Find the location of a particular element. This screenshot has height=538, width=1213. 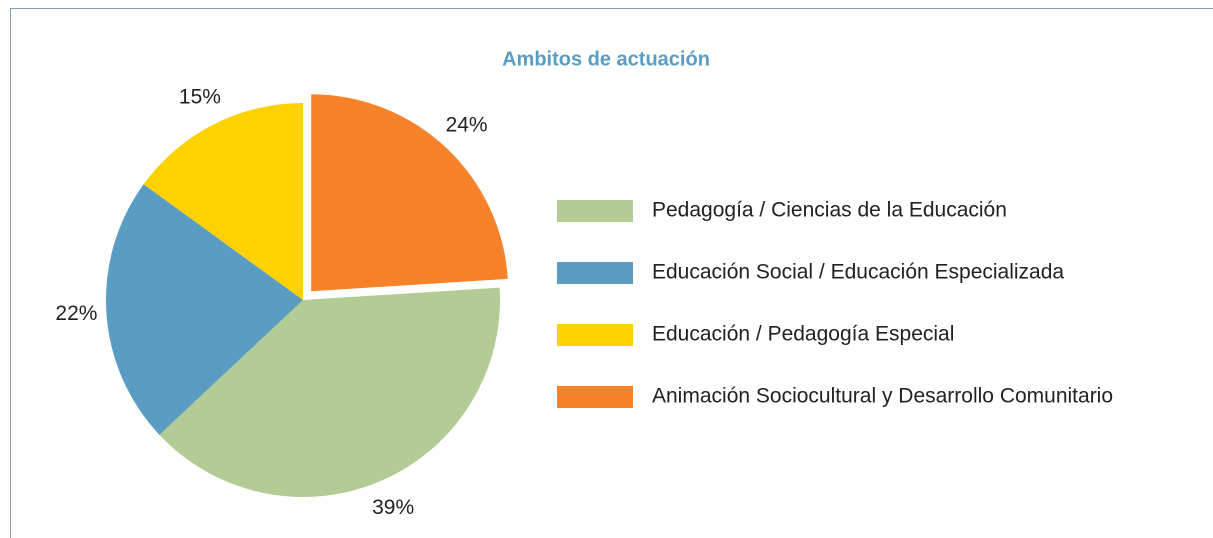

legend-label: Educación / Pedagogía Especial is located at coordinates (803, 334).